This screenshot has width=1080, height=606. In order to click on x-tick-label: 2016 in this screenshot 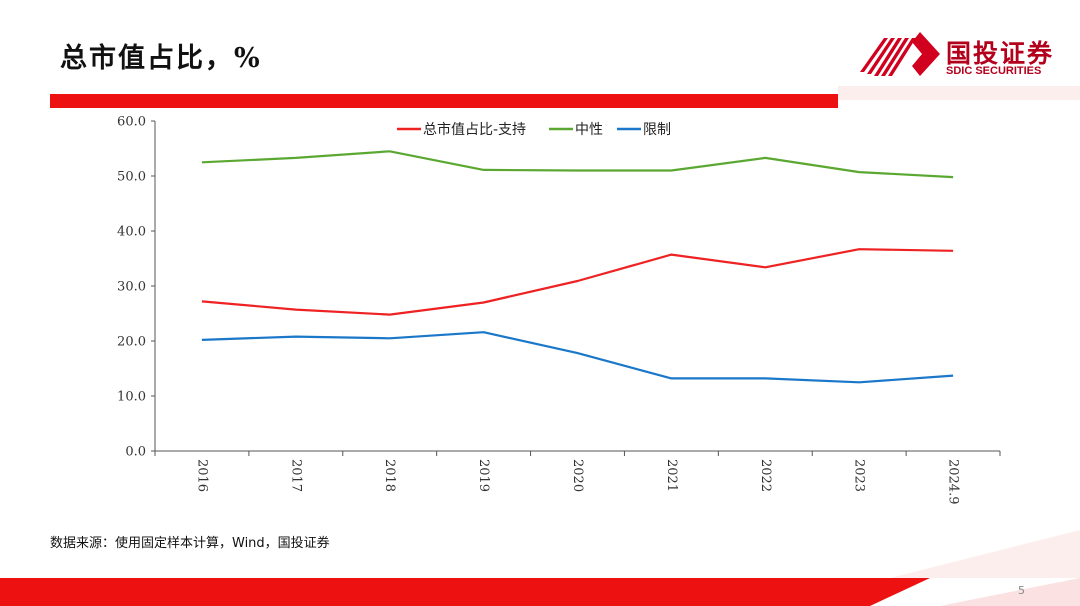, I will do `click(201, 475)`.